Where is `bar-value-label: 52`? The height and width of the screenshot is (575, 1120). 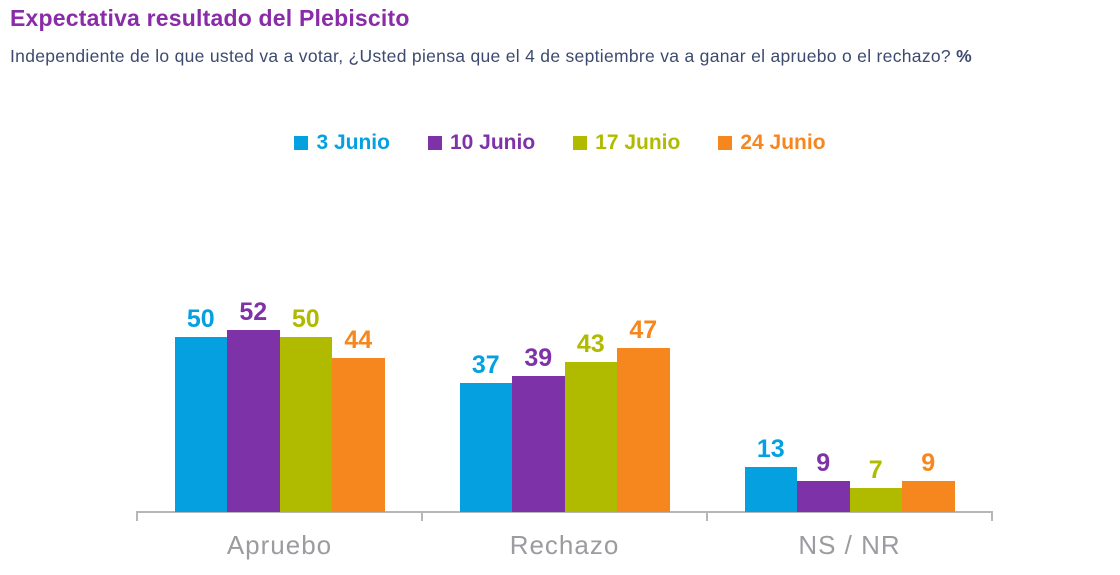
bar-value-label: 52 is located at coordinates (253, 312).